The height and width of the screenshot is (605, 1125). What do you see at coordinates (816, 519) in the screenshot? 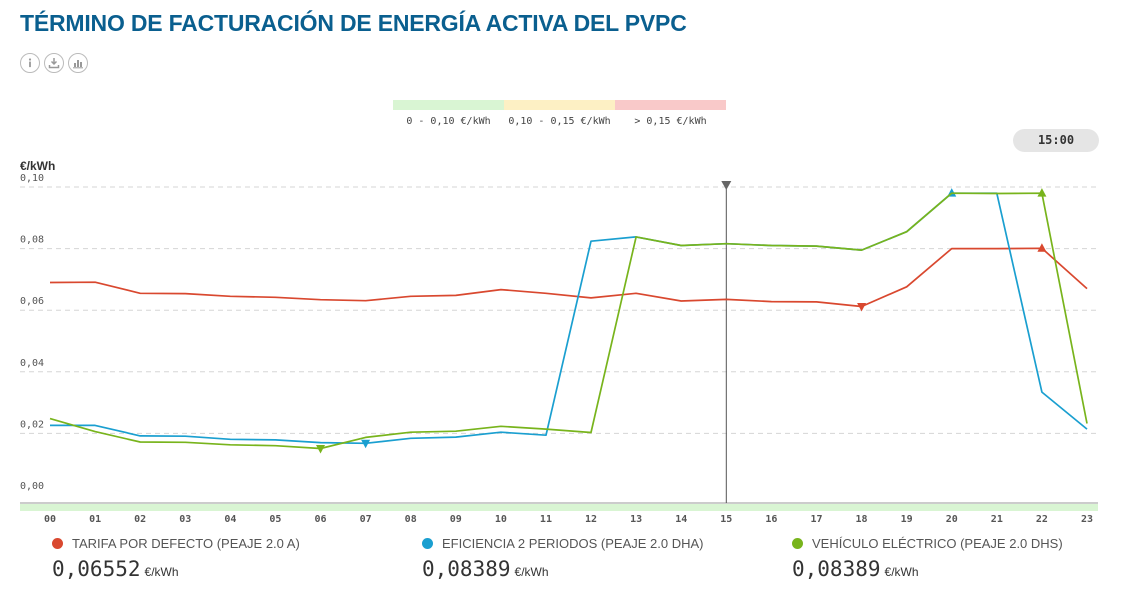
I see `x-tick-label: 17` at bounding box center [816, 519].